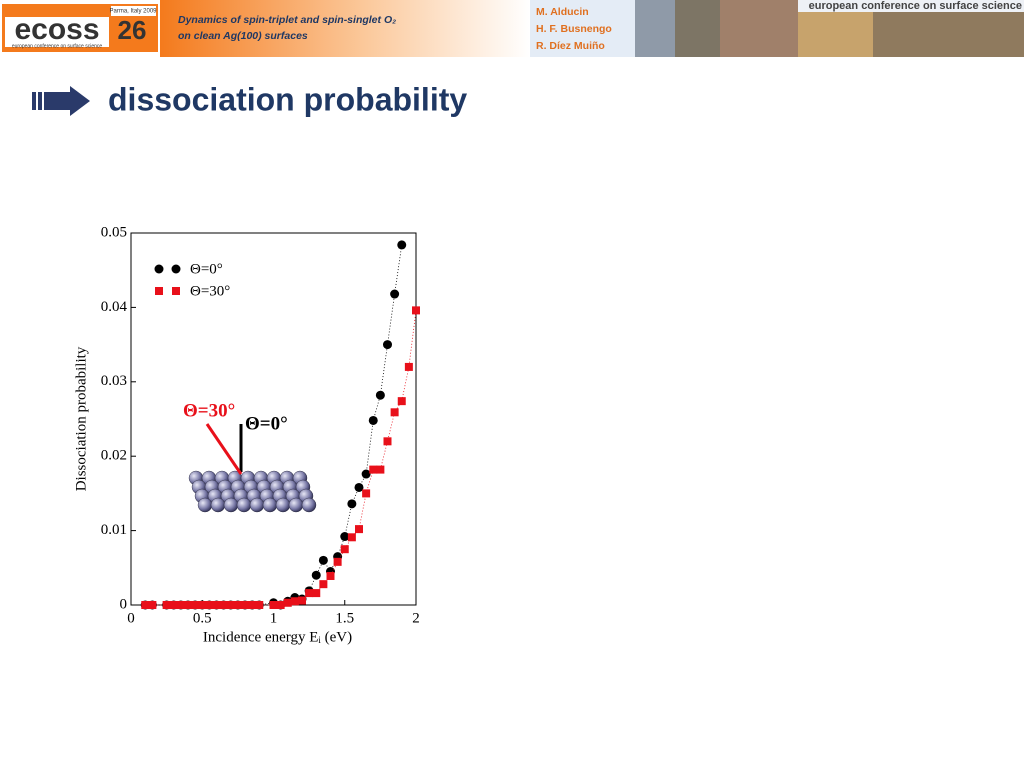 The width and height of the screenshot is (1024, 773). What do you see at coordinates (131, 618) in the screenshot?
I see `x-tick-label: 0` at bounding box center [131, 618].